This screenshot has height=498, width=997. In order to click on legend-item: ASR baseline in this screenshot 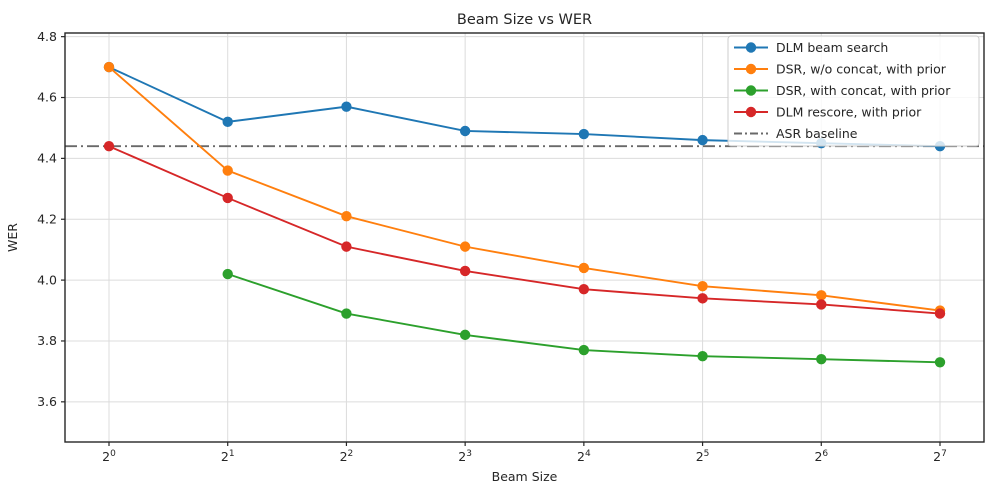, I will do `click(796, 133)`.